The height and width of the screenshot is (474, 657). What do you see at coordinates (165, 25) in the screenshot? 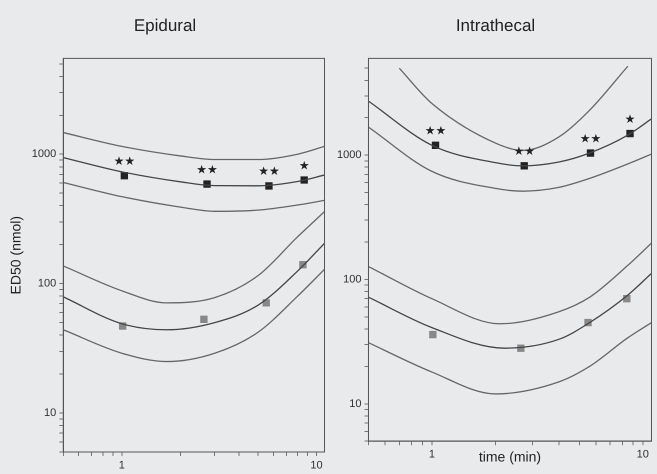
I see `chart-title: Epidural` at bounding box center [165, 25].